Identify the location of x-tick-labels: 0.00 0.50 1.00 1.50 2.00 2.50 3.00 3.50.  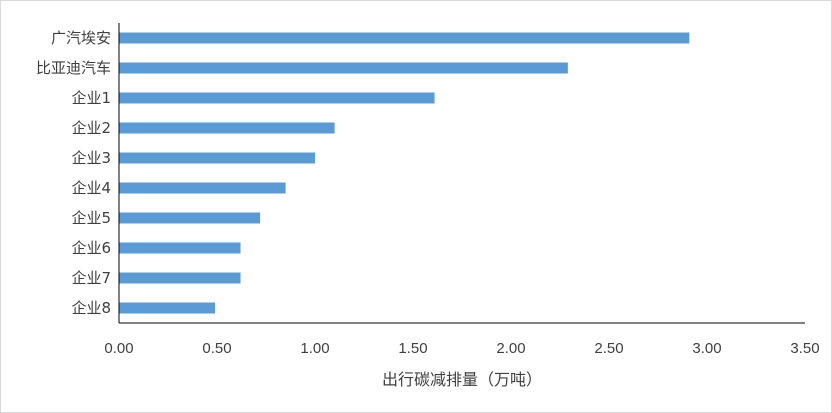
(461, 348).